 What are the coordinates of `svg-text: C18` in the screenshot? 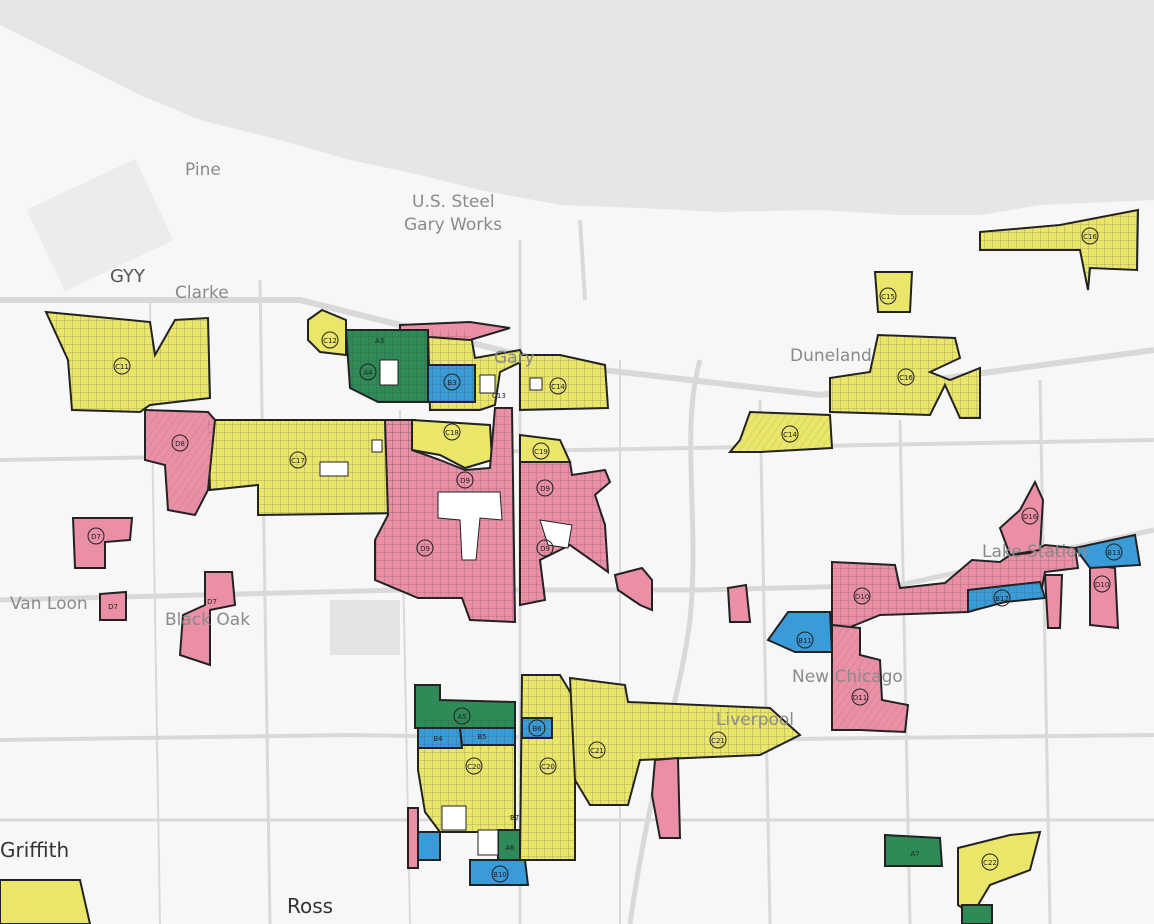 It's located at (452, 433).